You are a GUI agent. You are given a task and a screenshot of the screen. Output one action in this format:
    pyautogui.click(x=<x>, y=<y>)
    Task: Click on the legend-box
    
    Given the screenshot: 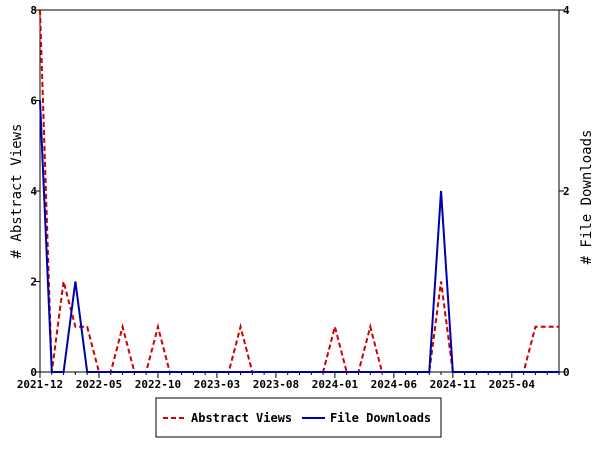 What is the action you would take?
    pyautogui.click(x=298, y=417)
    